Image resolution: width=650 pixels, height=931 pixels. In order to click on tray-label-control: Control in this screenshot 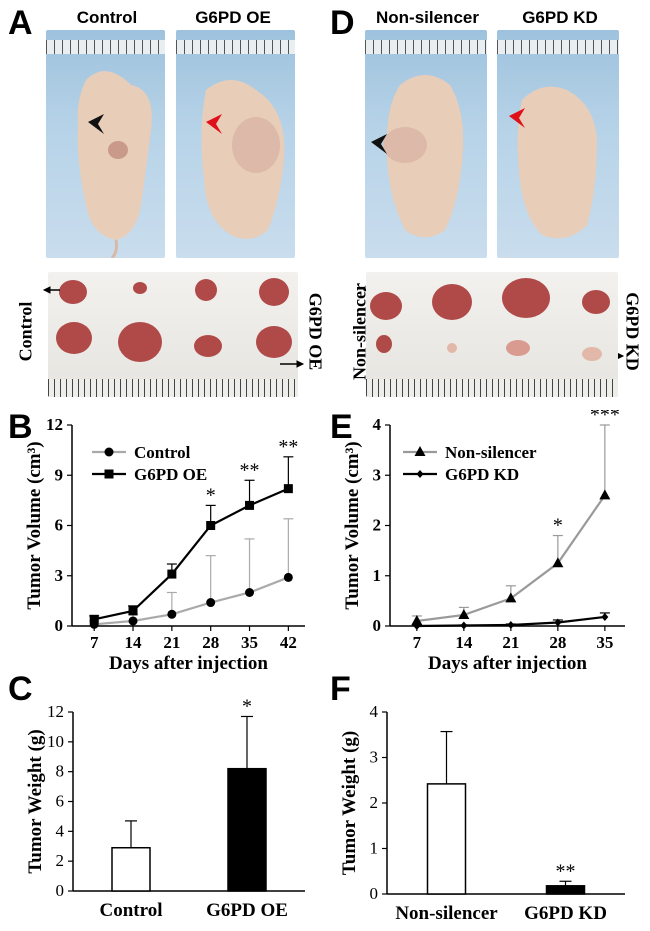, I will do `click(25, 331)`.